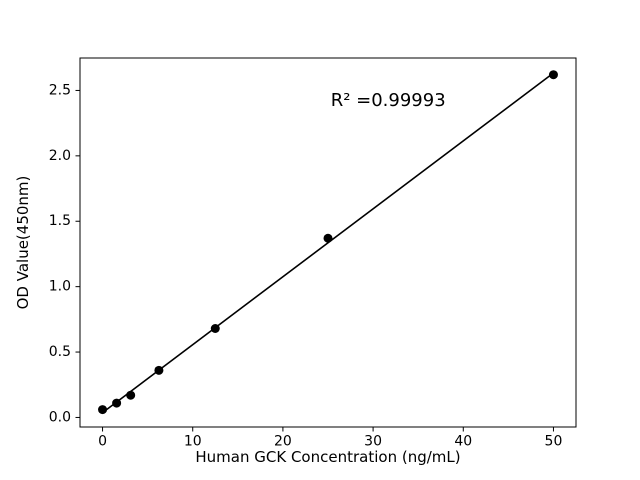  I want to click on y-tick-label-5: 2.5, so click(60, 90).